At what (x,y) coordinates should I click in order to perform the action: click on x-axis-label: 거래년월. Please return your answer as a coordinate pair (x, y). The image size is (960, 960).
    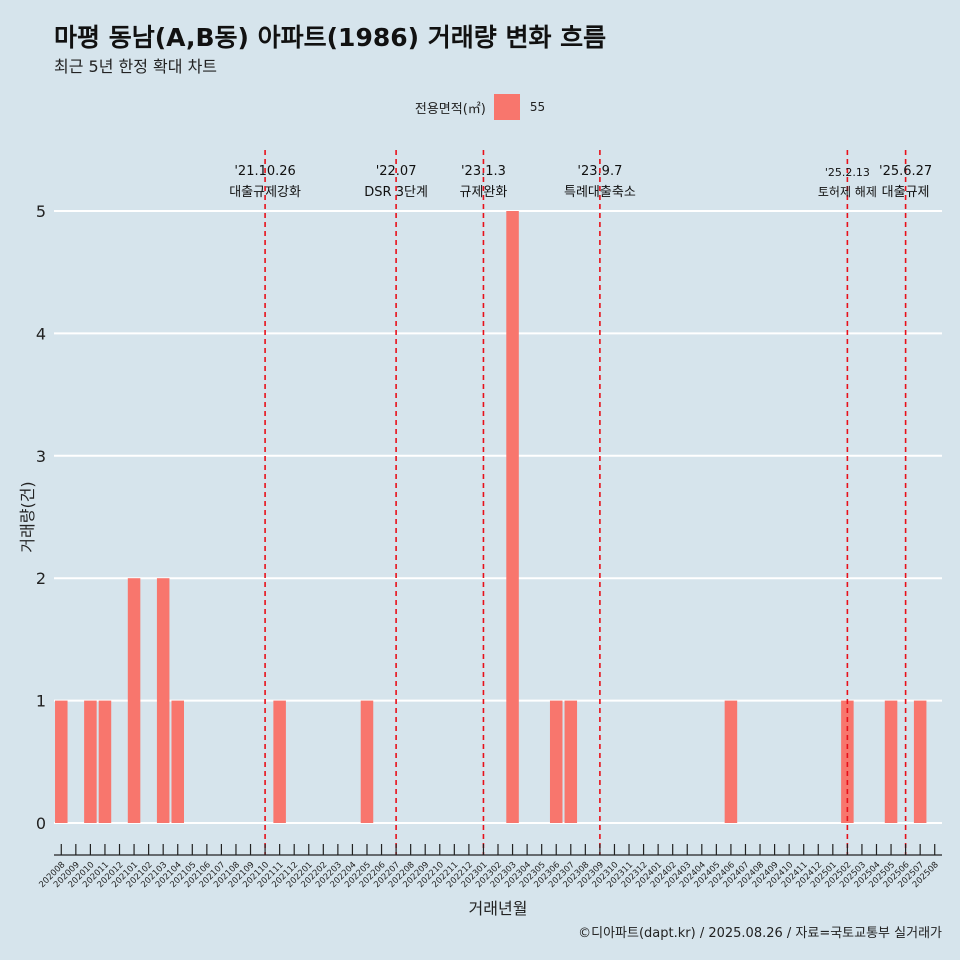
    Looking at the image, I should click on (498, 908).